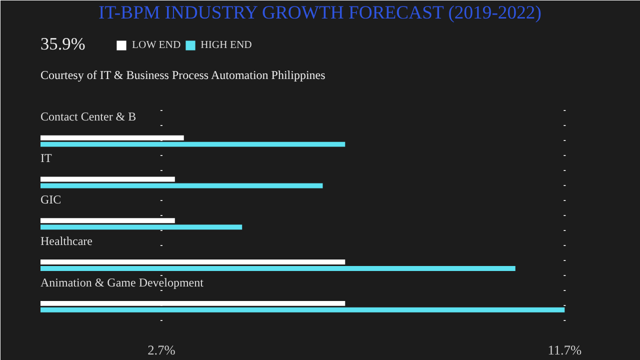 The width and height of the screenshot is (640, 360). What do you see at coordinates (183, 75) in the screenshot?
I see `chart-subtitle: Courtesy of IT & Business Process Automation Philippines` at bounding box center [183, 75].